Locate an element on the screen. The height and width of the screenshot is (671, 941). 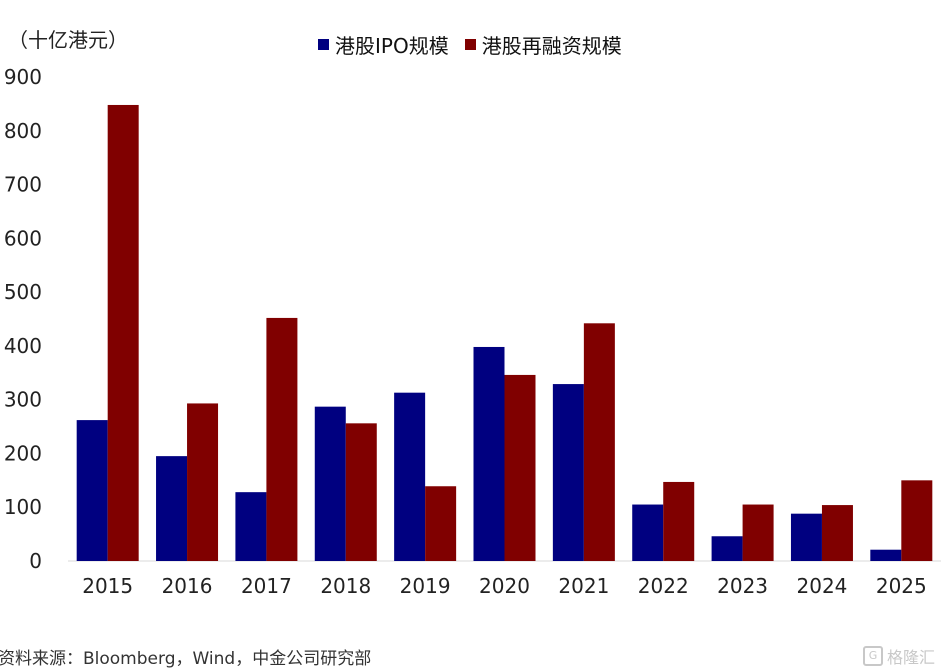
watermark-text: 格隆汇 is located at coordinates (910, 657).